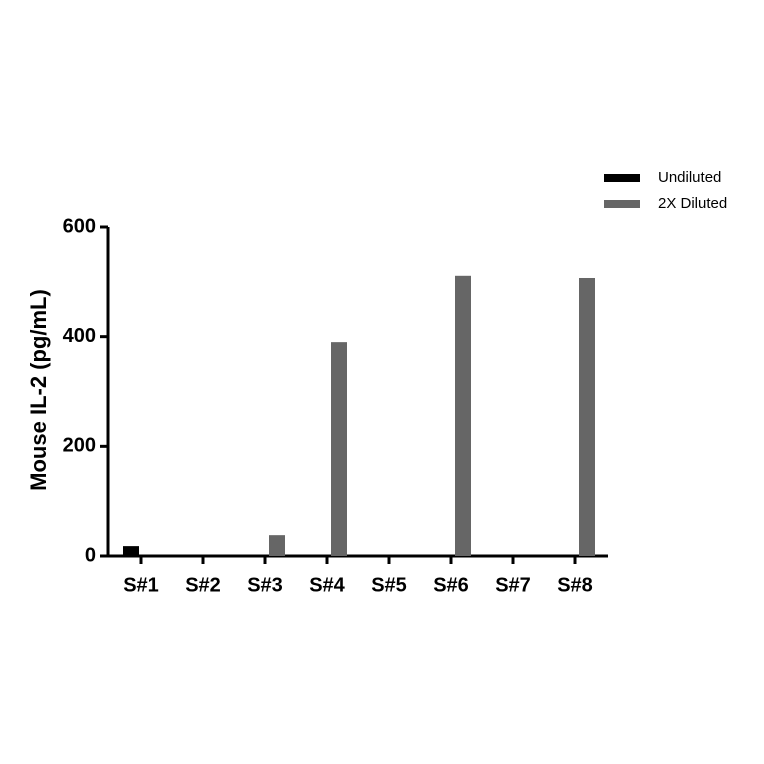 The height and width of the screenshot is (764, 764). I want to click on x-tick-label: S#2, so click(203, 585).